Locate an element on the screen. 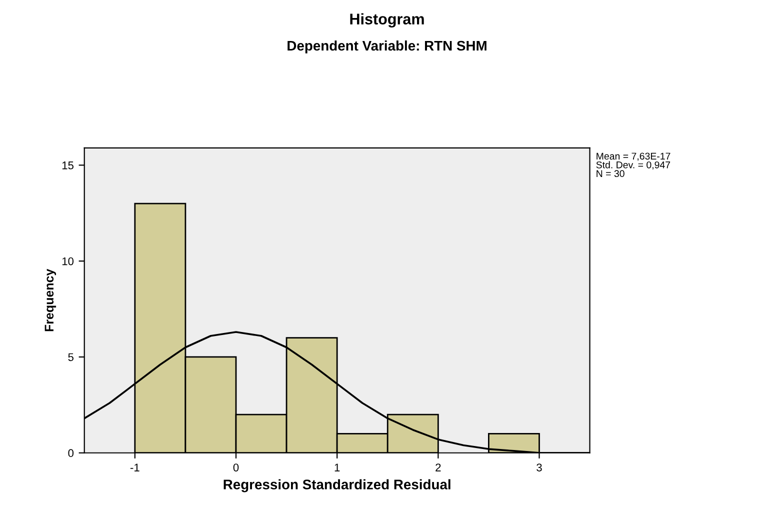 This screenshot has width=774, height=510. x-tick-label: 3 is located at coordinates (539, 468).